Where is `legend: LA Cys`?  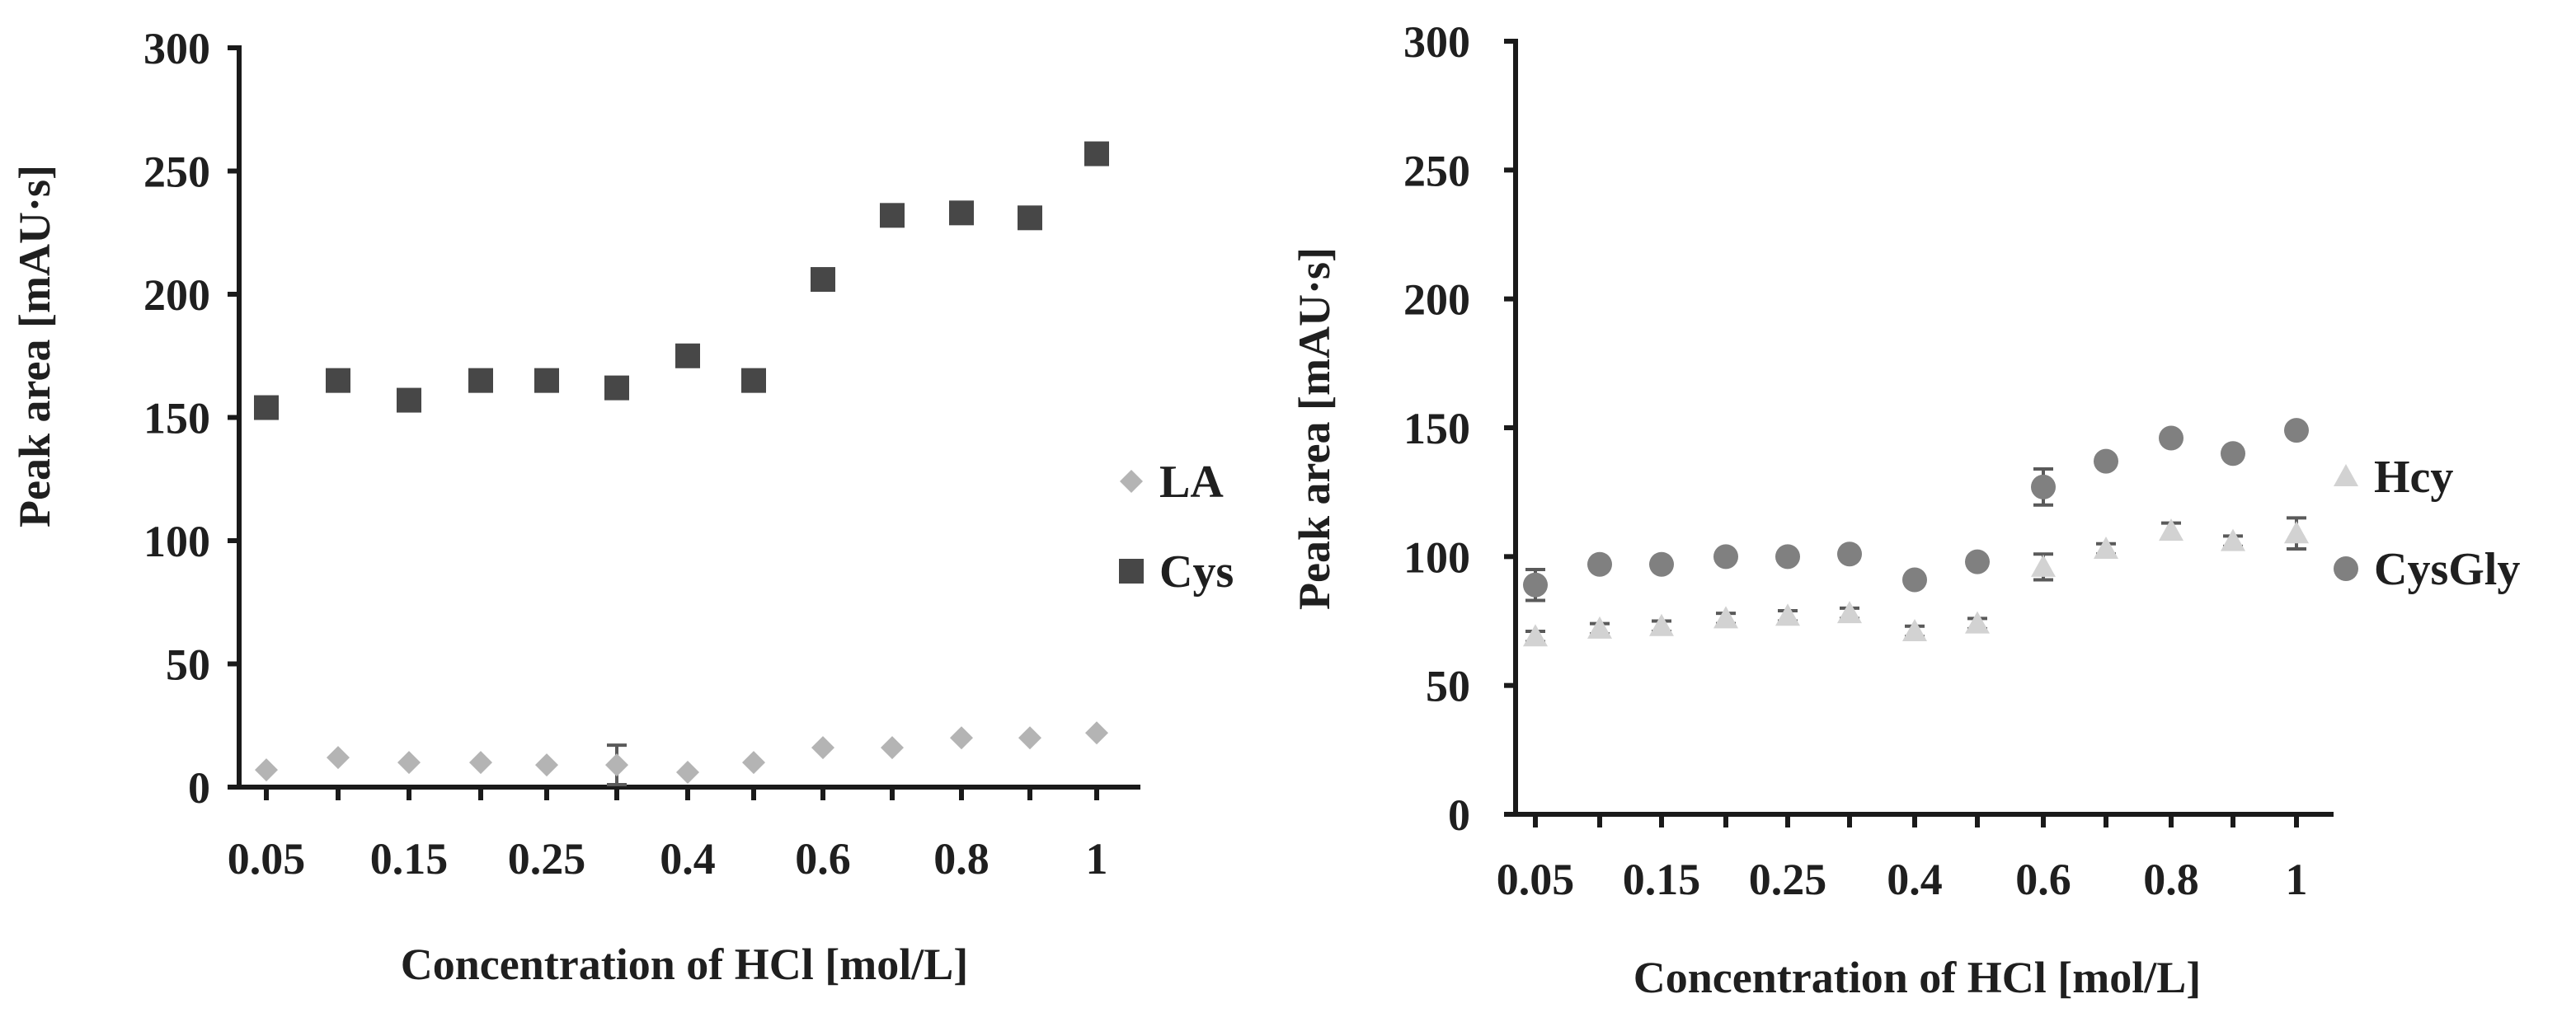
legend: LA Cys is located at coordinates (1176, 527).